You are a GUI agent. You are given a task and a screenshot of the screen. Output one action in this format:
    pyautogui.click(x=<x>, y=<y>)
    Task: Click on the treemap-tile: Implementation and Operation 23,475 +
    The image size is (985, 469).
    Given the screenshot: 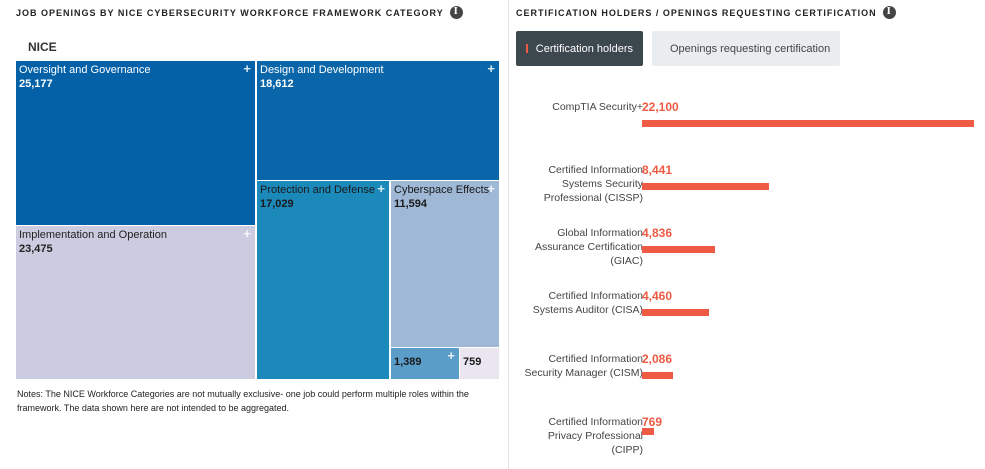 What is the action you would take?
    pyautogui.click(x=135, y=302)
    